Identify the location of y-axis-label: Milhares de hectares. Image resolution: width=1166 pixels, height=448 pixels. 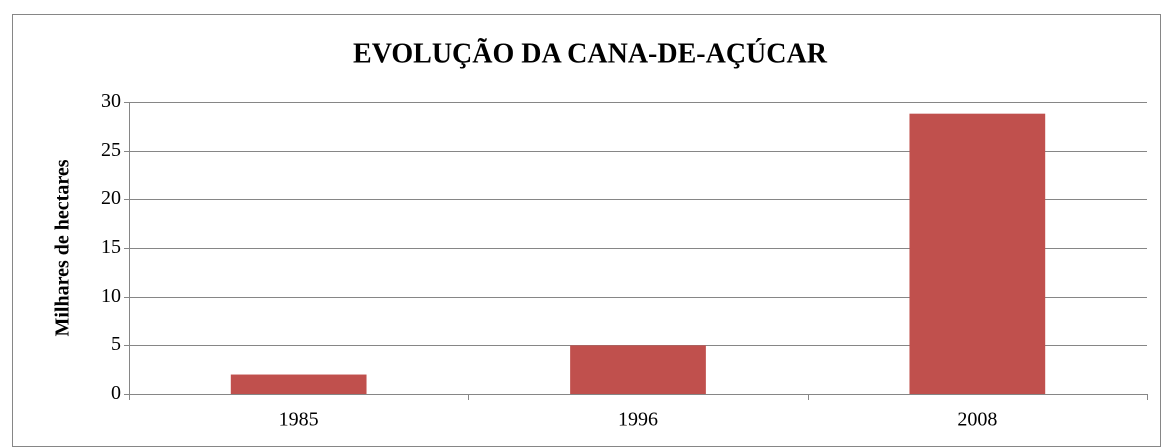
(63, 247).